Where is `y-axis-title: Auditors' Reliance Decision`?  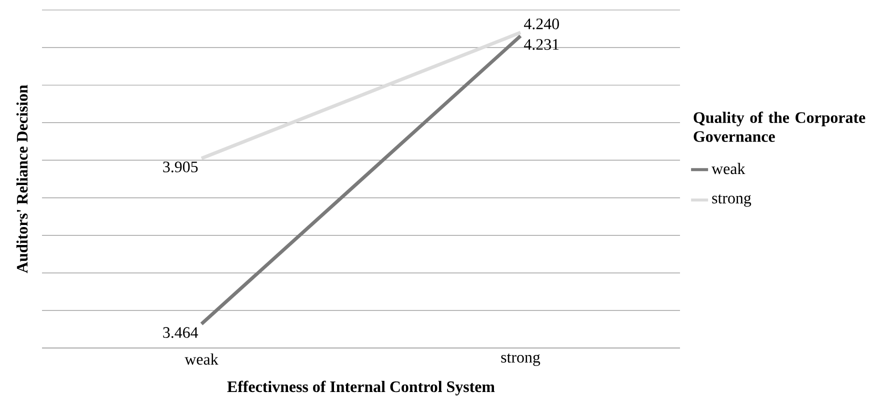
y-axis-title: Auditors' Reliance Decision is located at coordinates (22, 179).